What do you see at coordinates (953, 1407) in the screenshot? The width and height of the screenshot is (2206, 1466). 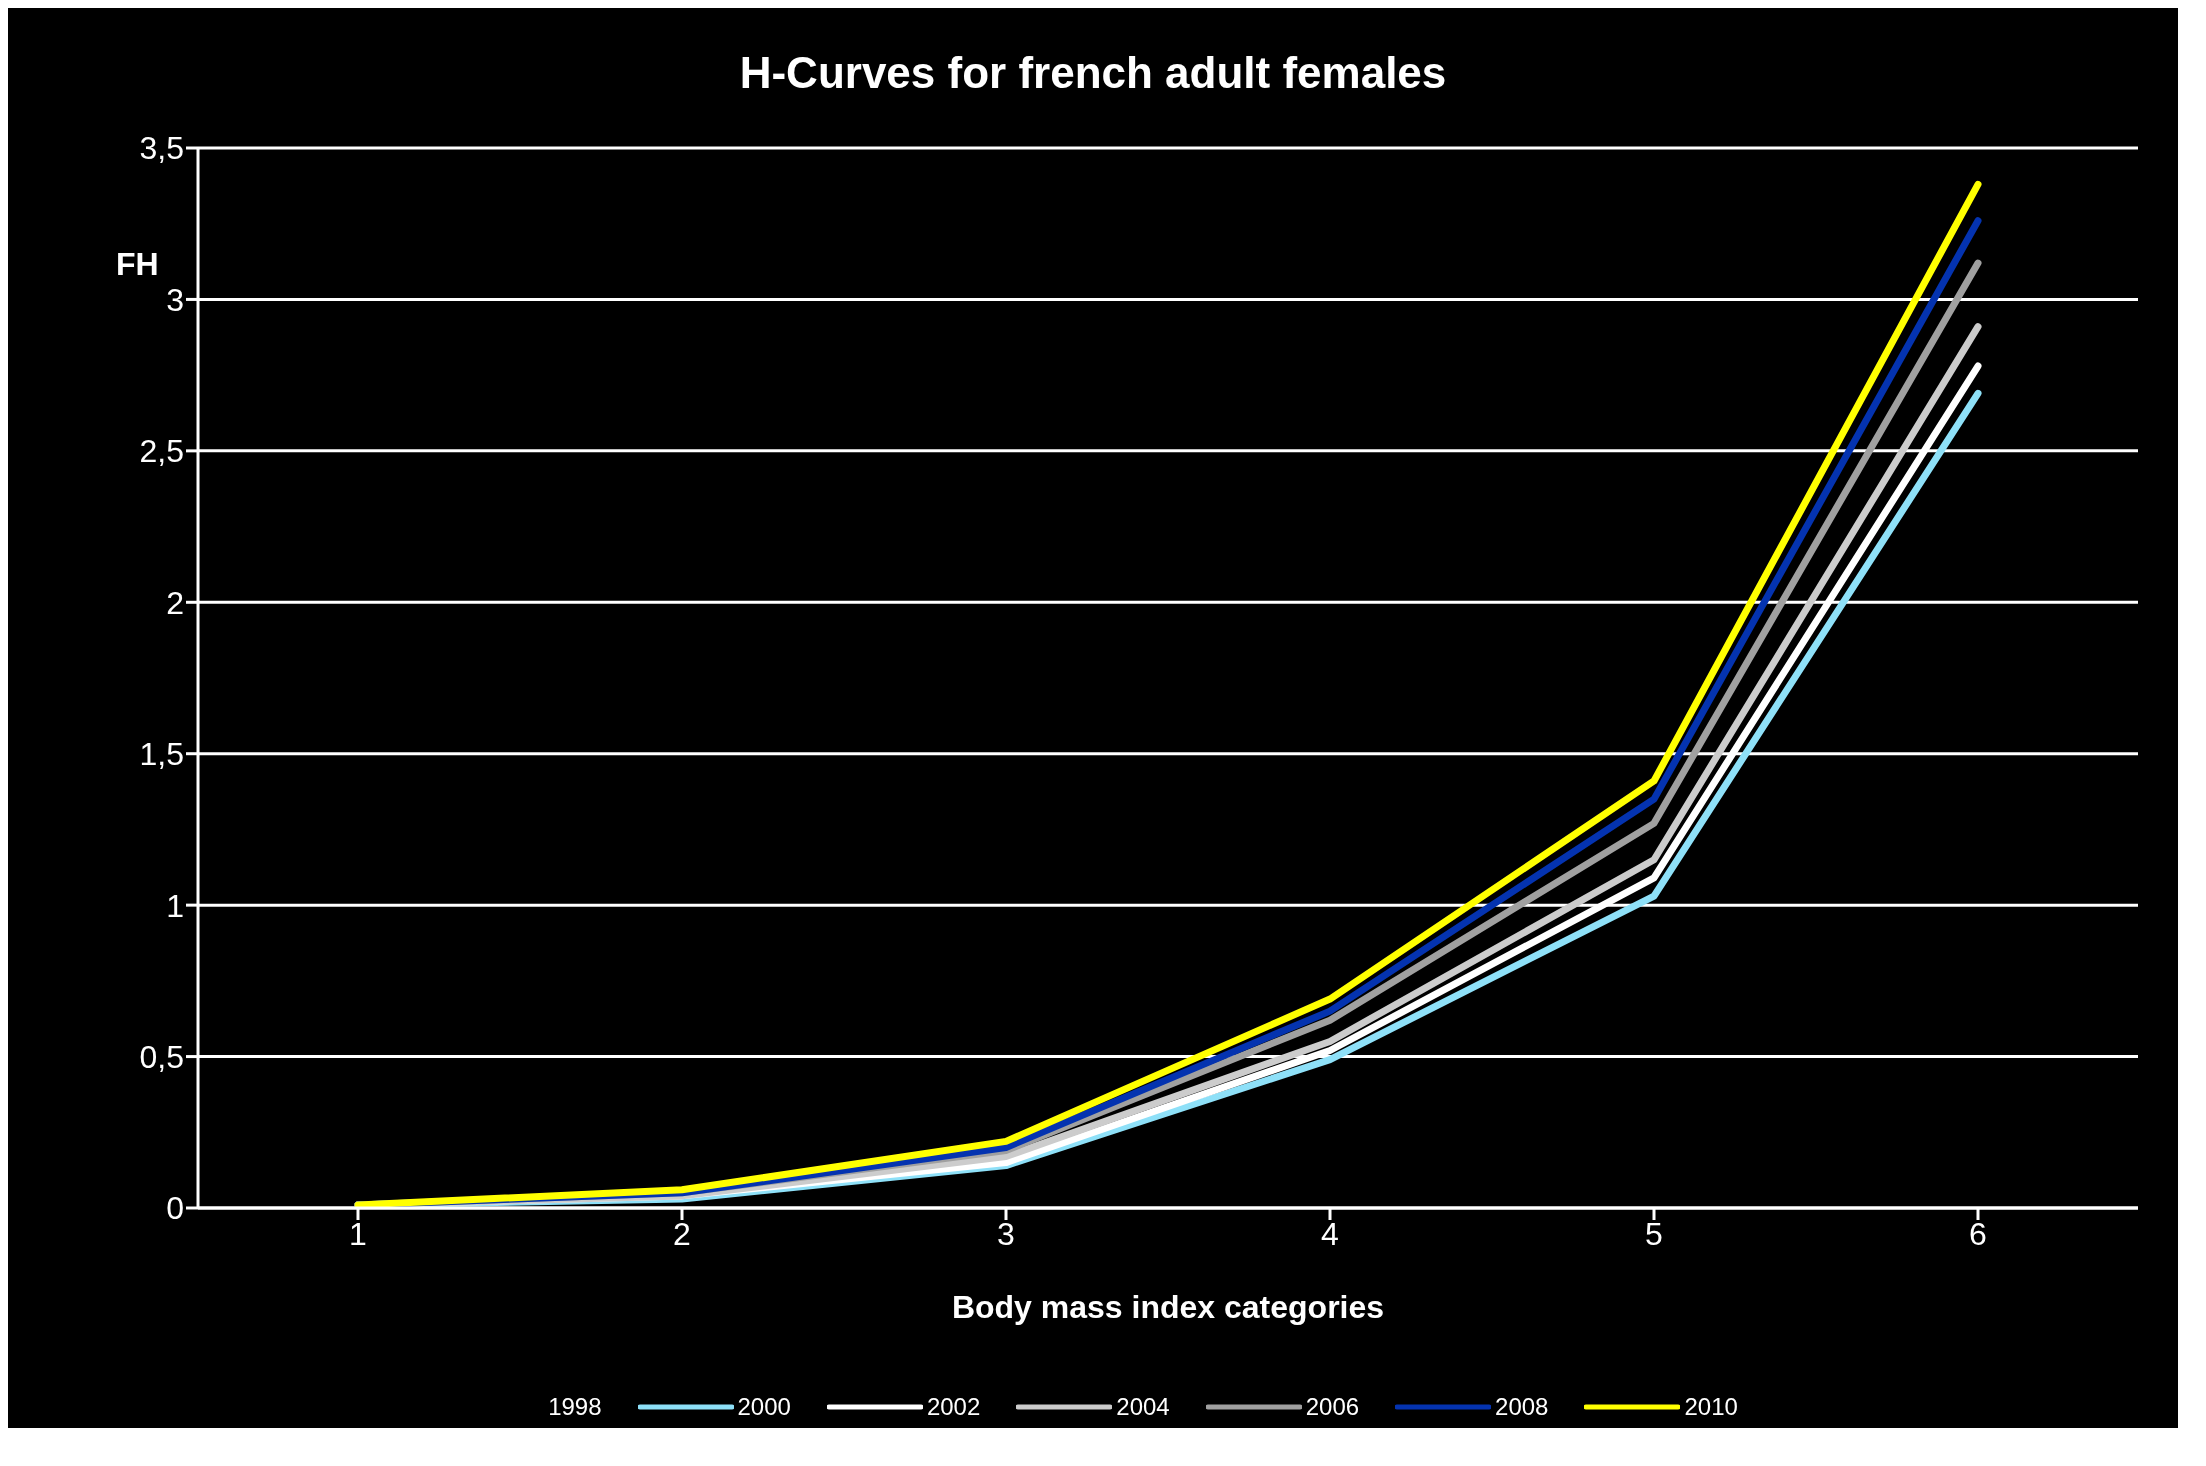 I see `legend-label: 2002` at bounding box center [953, 1407].